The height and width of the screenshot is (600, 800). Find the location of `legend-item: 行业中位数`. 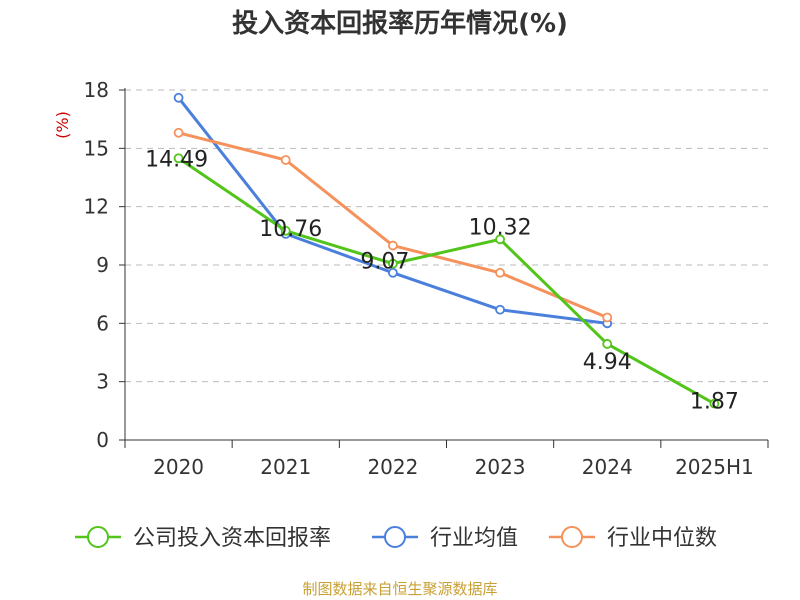

legend-item: 行业中位数 is located at coordinates (633, 538).